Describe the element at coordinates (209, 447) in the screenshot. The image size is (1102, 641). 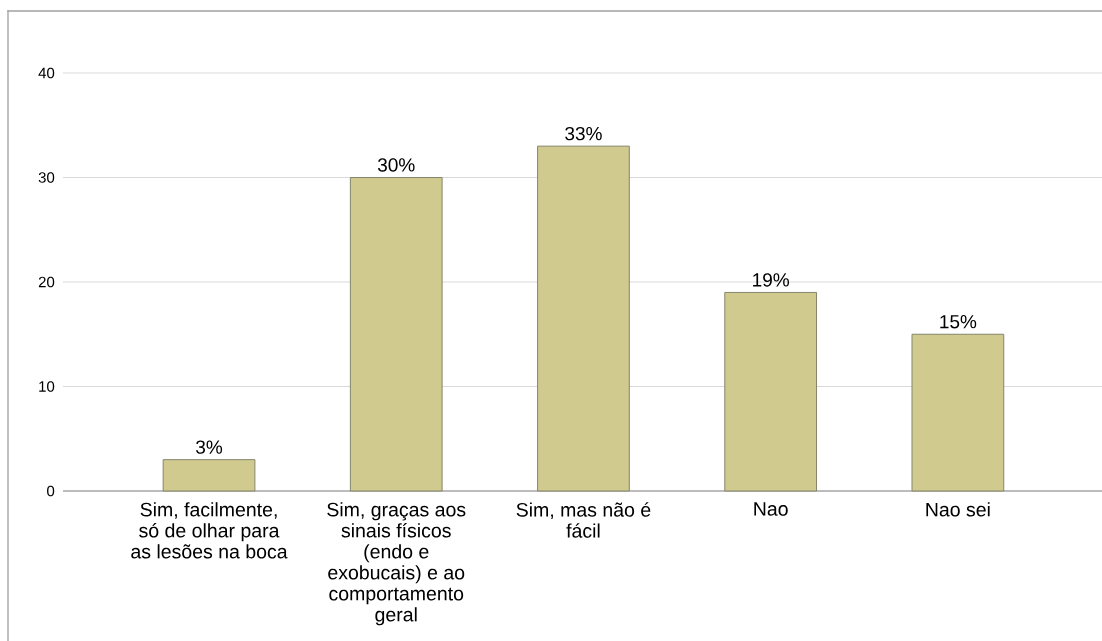
I see `data-label: 3%` at that location.